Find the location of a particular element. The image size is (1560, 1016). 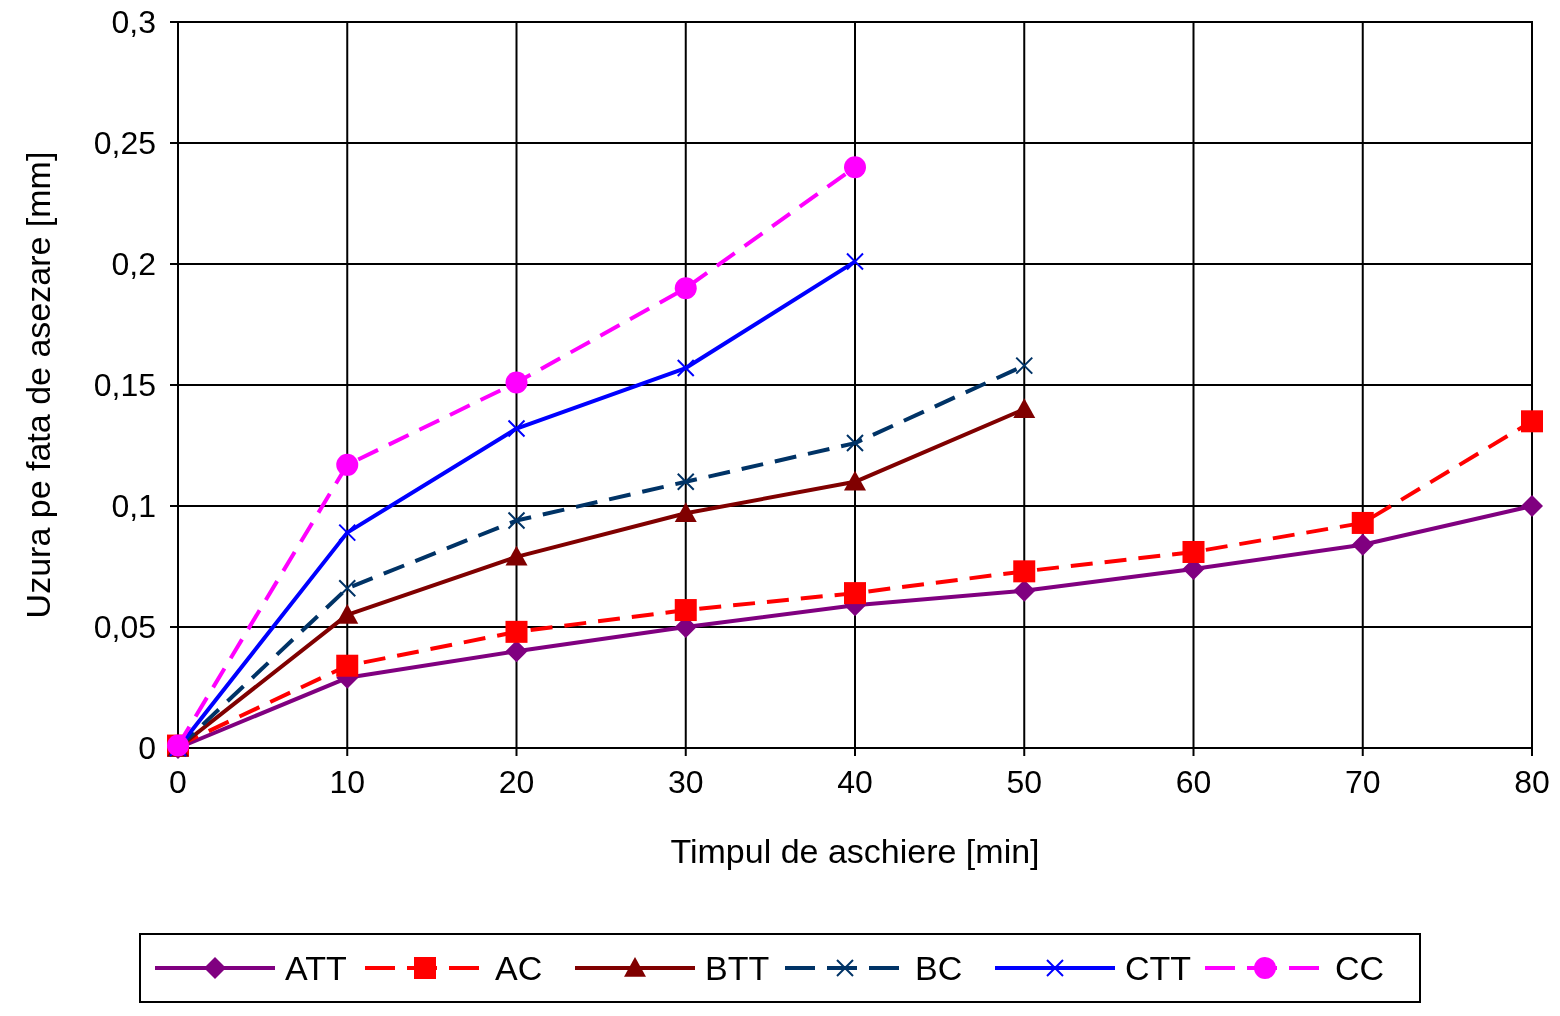

legend-label: ATT is located at coordinates (316, 968).